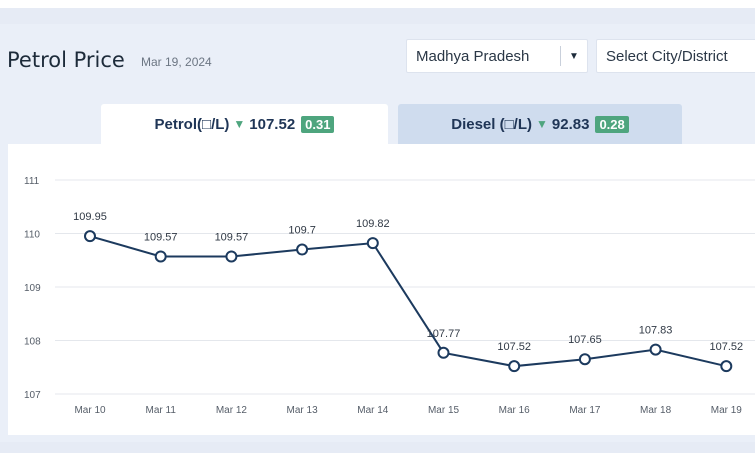  What do you see at coordinates (318, 124) in the screenshot?
I see `tab-petrol-change-badge: 0.31` at bounding box center [318, 124].